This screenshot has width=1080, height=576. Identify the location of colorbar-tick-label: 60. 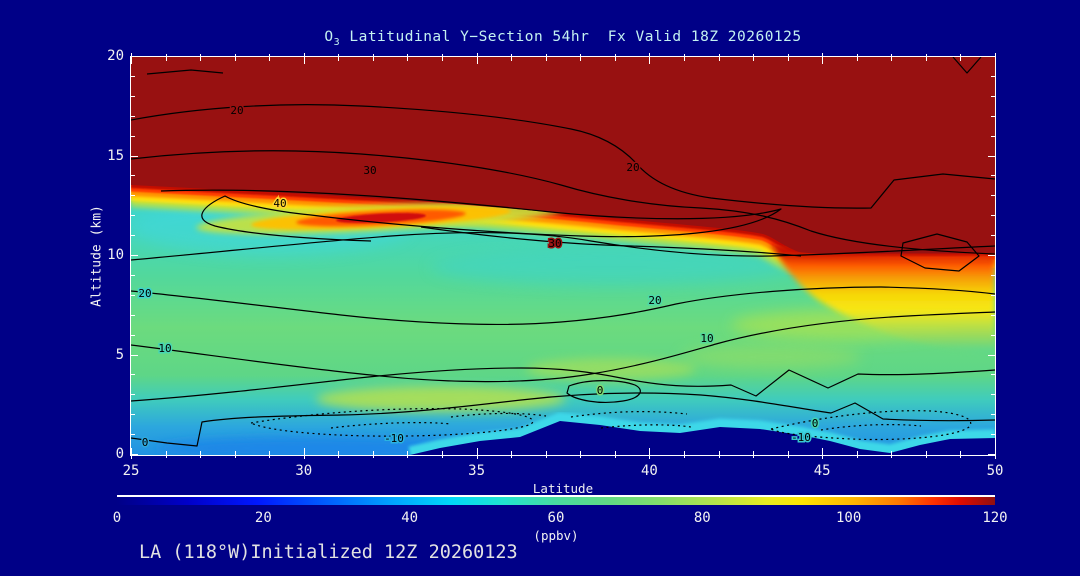
(556, 518).